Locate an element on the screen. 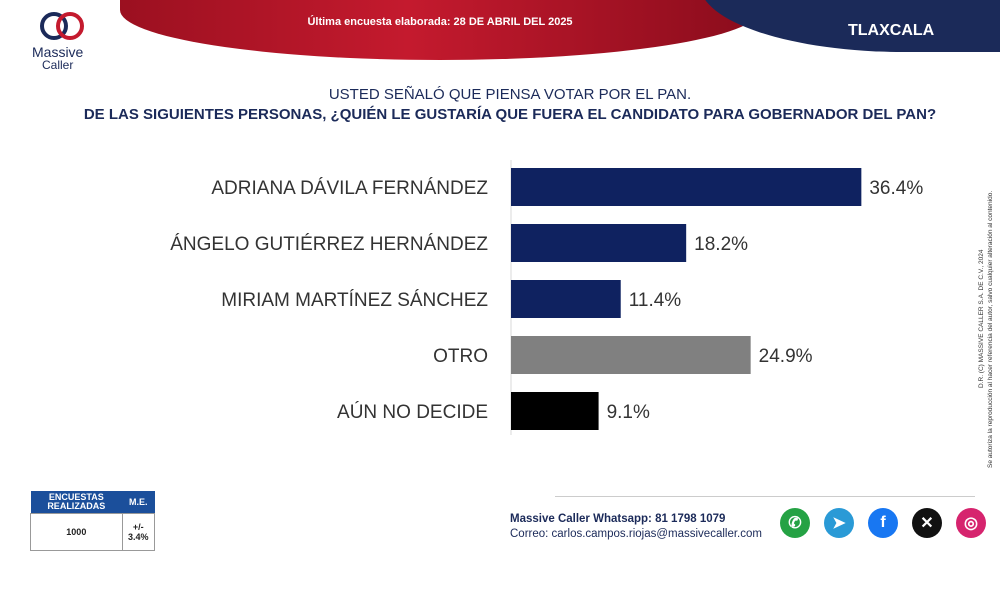 The height and width of the screenshot is (600, 1000). logo-text-caller: Caller is located at coordinates (58, 65).